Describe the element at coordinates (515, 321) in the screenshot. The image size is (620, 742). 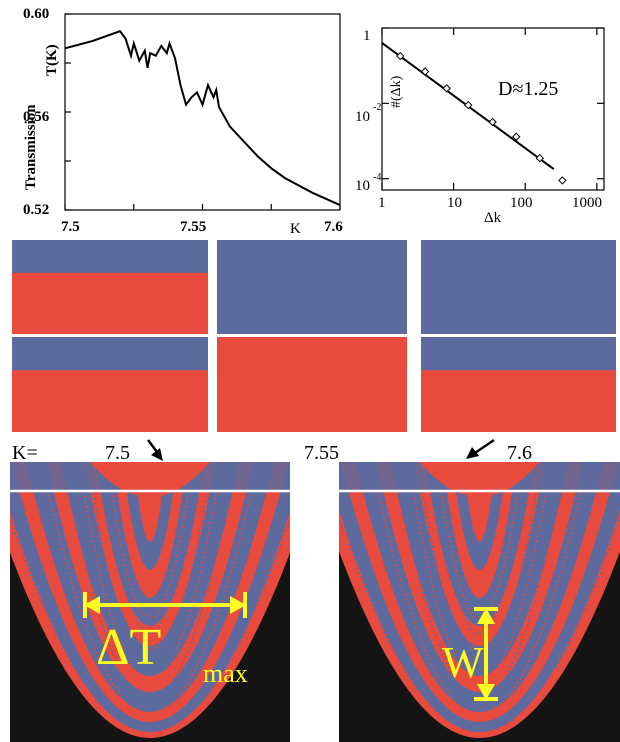
I see `basin-panel-k-7.6-lower` at that location.